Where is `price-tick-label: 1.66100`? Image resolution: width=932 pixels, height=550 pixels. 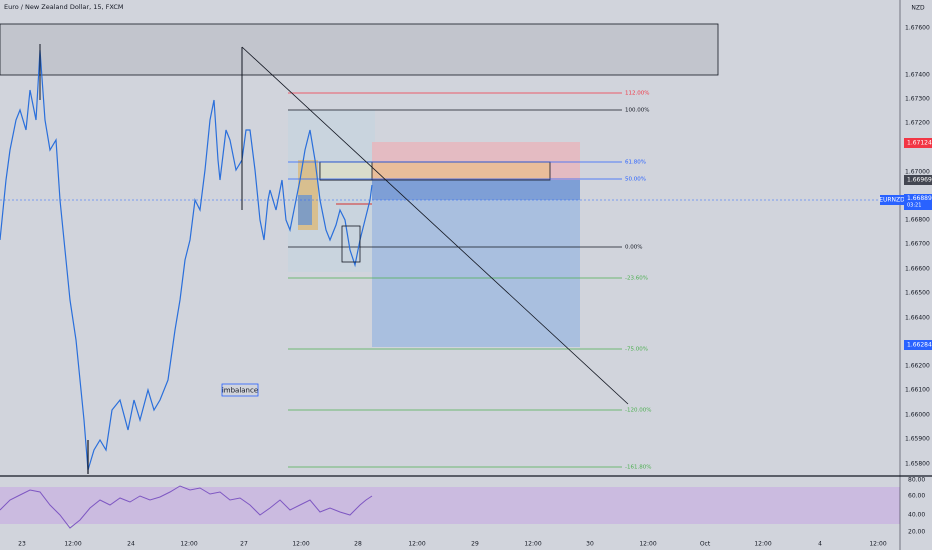
price-tick-label: 1.66100 is located at coordinates (917, 390).